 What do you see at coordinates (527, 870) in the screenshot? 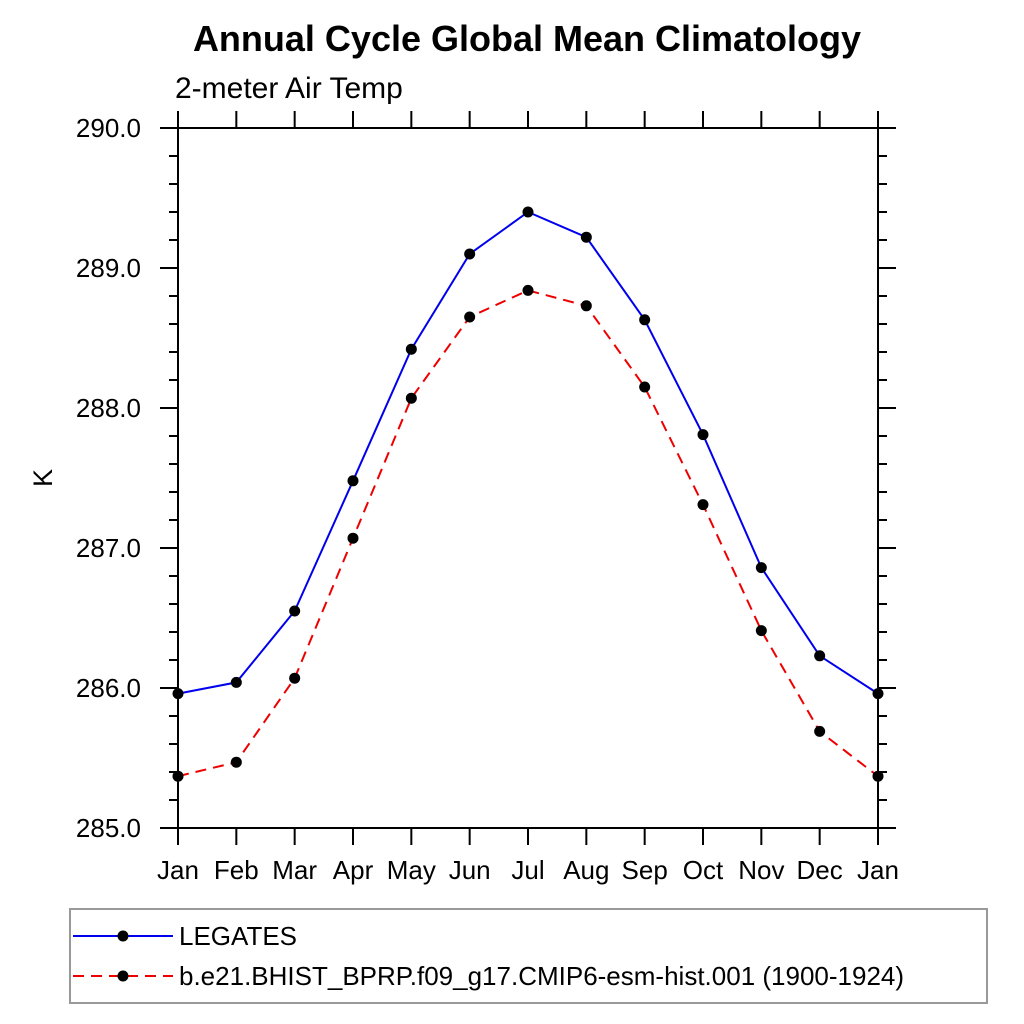
I see `x-tick-label: Jul` at bounding box center [527, 870].